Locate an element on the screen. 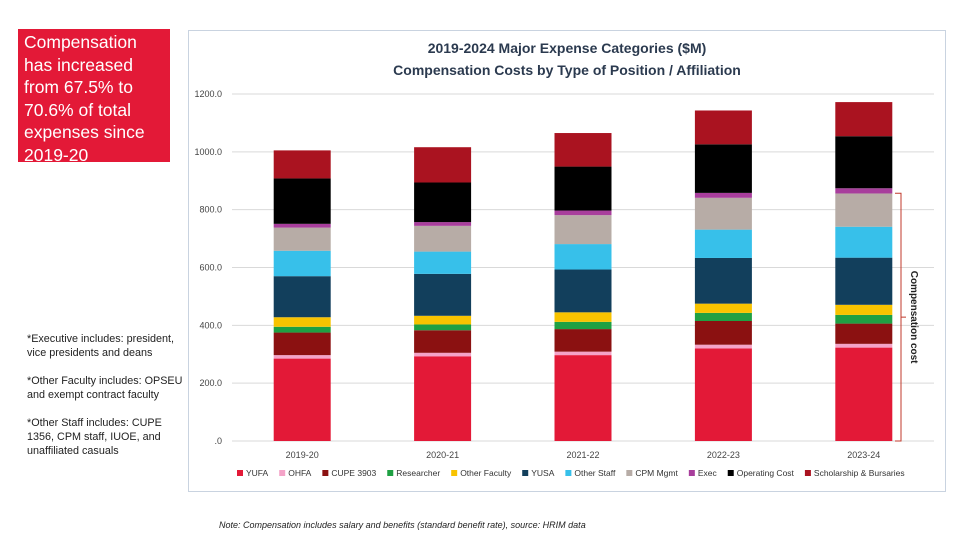  legend-entry: OHFA is located at coordinates (299, 473).